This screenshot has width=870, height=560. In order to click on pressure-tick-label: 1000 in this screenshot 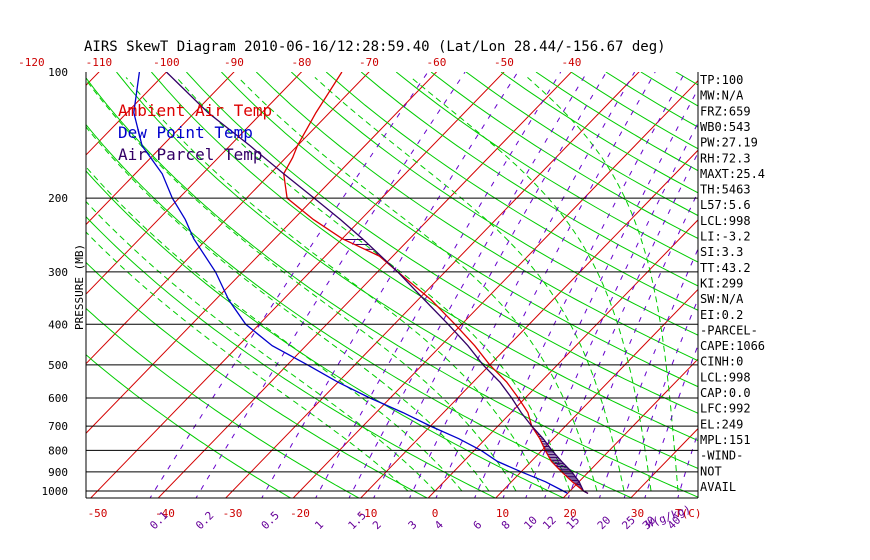, I will do `click(55, 491)`.